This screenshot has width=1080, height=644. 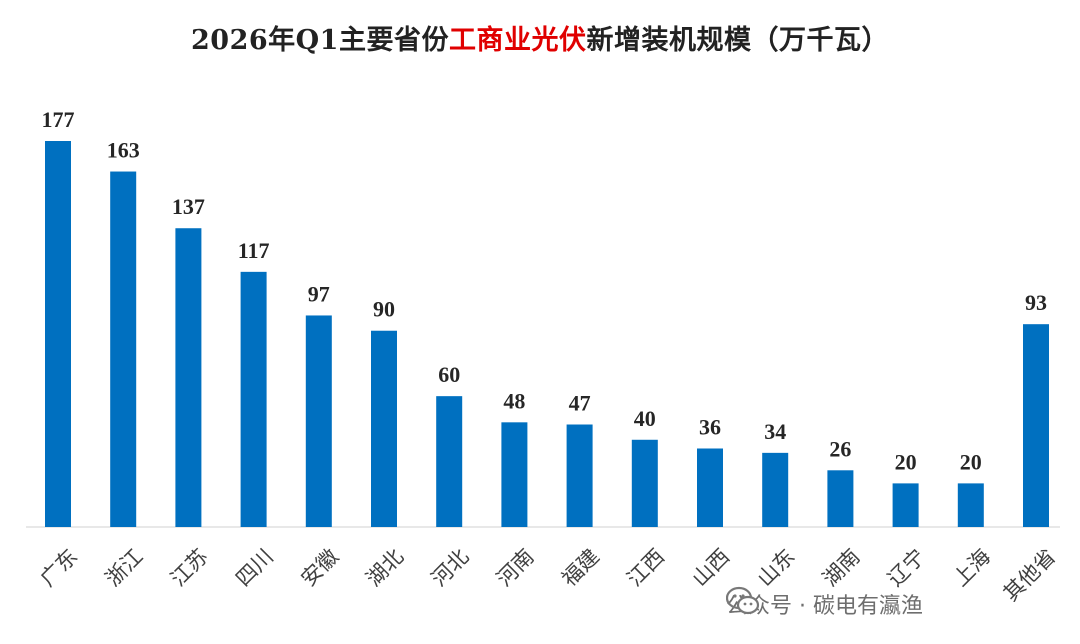 I want to click on title-highlight: 工商业光伏, so click(x=517, y=40).